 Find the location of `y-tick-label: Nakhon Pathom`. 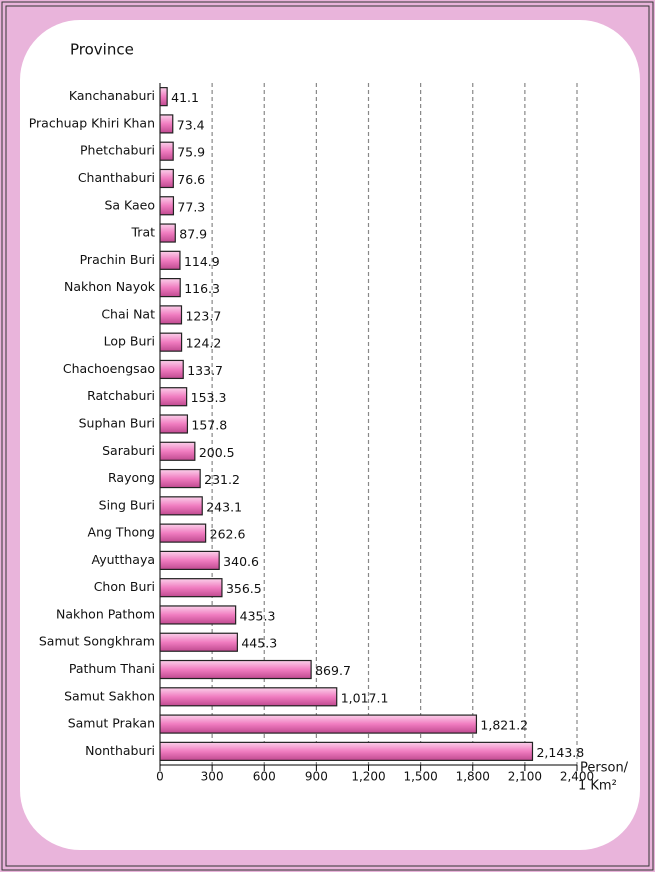

y-tick-label: Nakhon Pathom is located at coordinates (105, 613).